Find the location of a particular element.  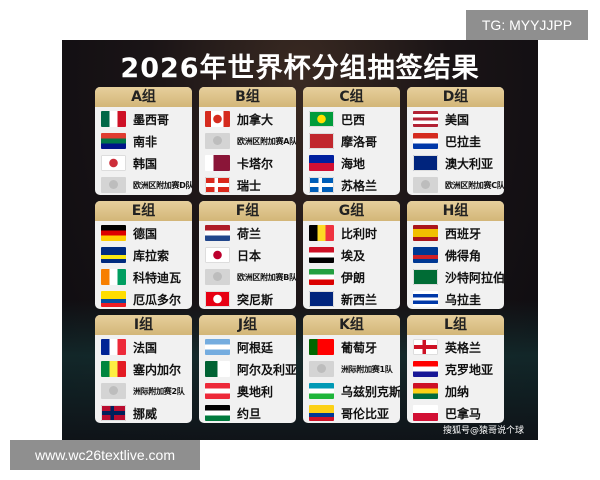

team-row: 苏格兰 is located at coordinates (354, 185).